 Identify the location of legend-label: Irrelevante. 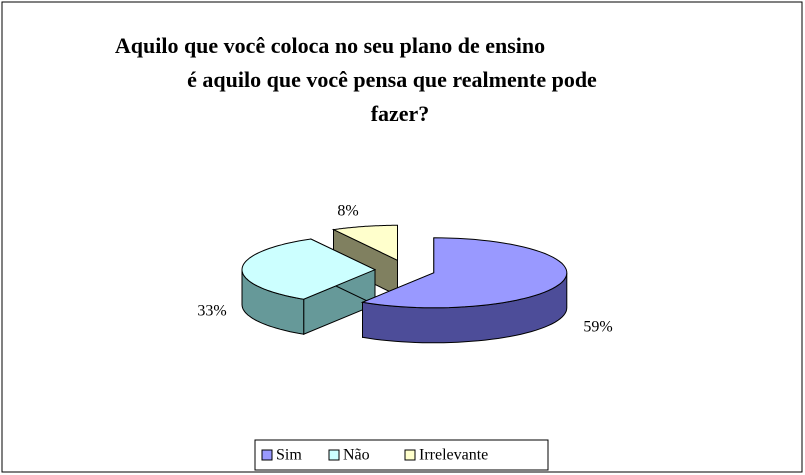
(453, 455).